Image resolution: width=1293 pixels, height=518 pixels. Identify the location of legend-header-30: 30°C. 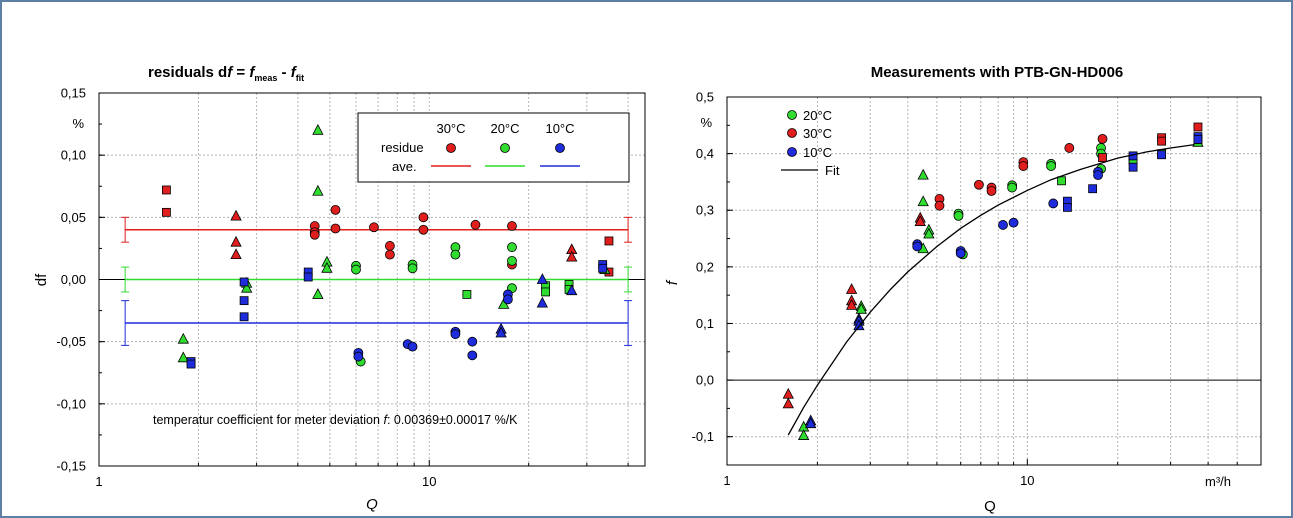
(450, 128).